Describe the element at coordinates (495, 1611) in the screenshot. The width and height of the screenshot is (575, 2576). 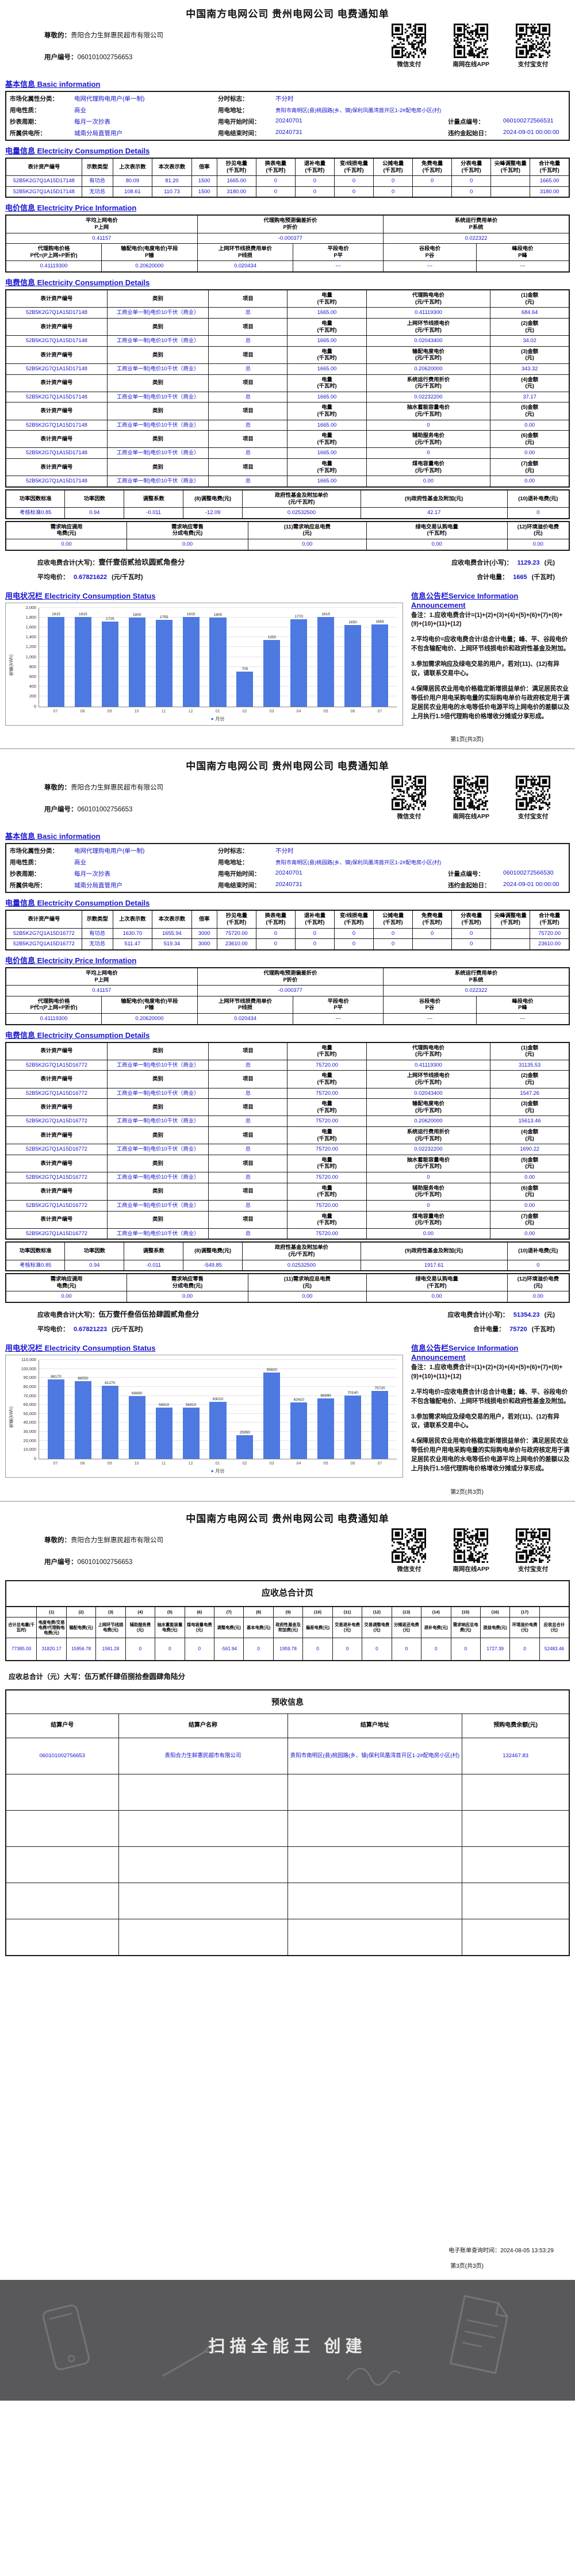
I see `table-header-cell: (16)` at that location.